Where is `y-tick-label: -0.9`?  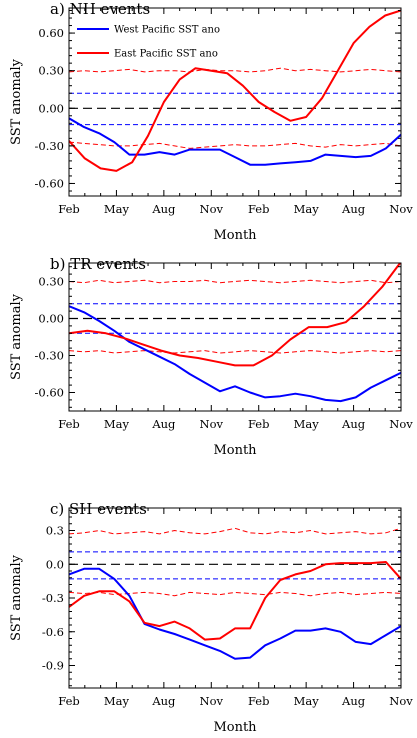
y-tick-label: -0.9 is located at coordinates (53, 666).